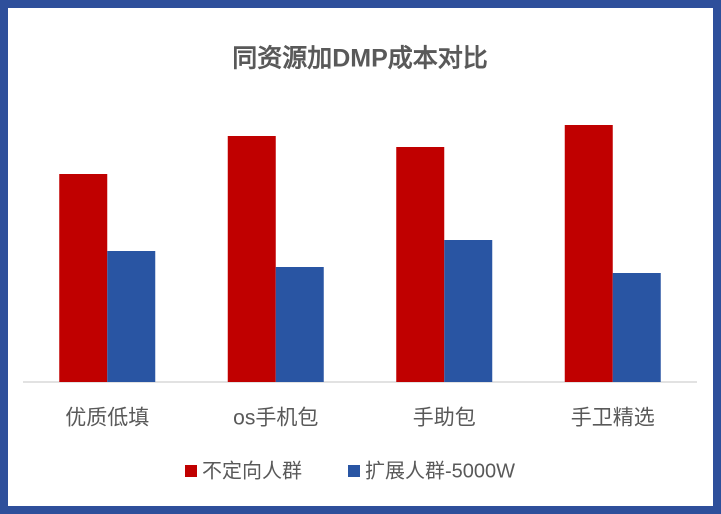 The width and height of the screenshot is (721, 514). Describe the element at coordinates (613, 418) in the screenshot. I see `x-tick-label: 手卫精选` at that location.